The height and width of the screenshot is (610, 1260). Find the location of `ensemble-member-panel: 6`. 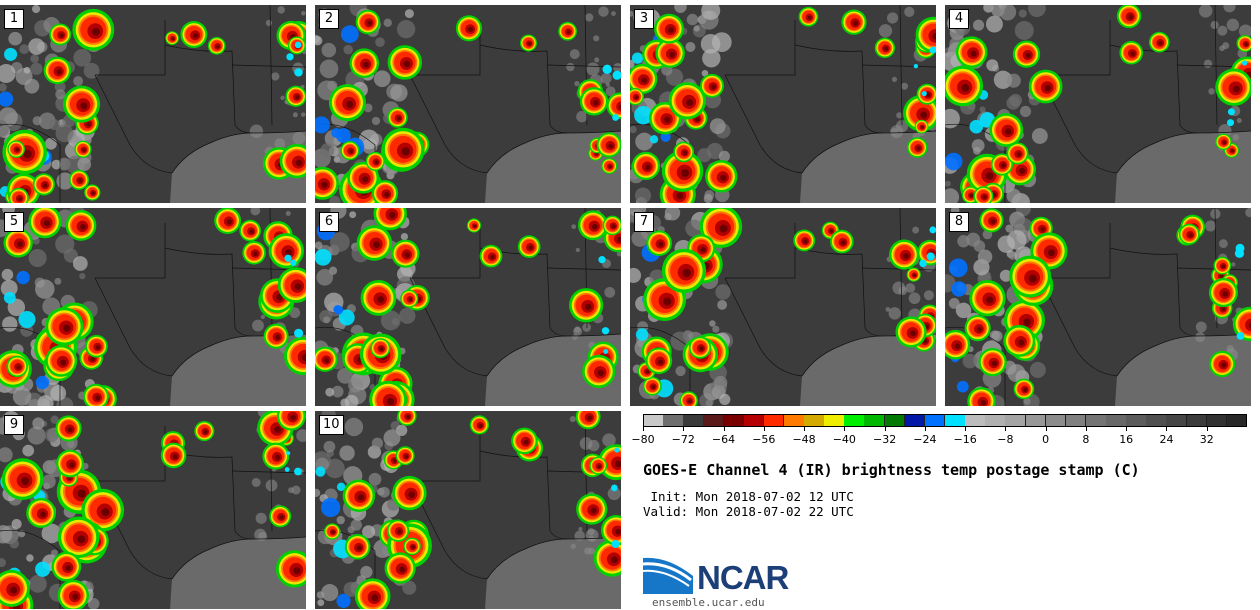

ensemble-member-panel: 6 is located at coordinates (468, 307).